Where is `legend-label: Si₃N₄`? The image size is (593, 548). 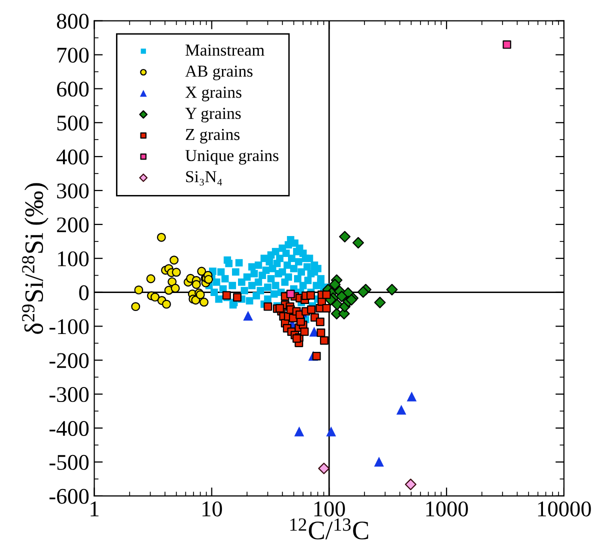
legend-label: Si₃N₄ is located at coordinates (204, 178).